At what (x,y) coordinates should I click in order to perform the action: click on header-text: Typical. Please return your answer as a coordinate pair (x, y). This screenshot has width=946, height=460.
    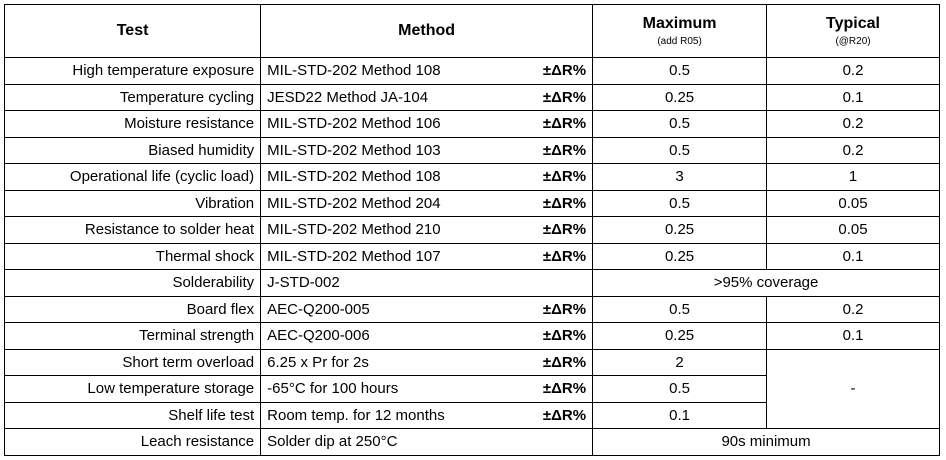
    Looking at the image, I should click on (853, 24).